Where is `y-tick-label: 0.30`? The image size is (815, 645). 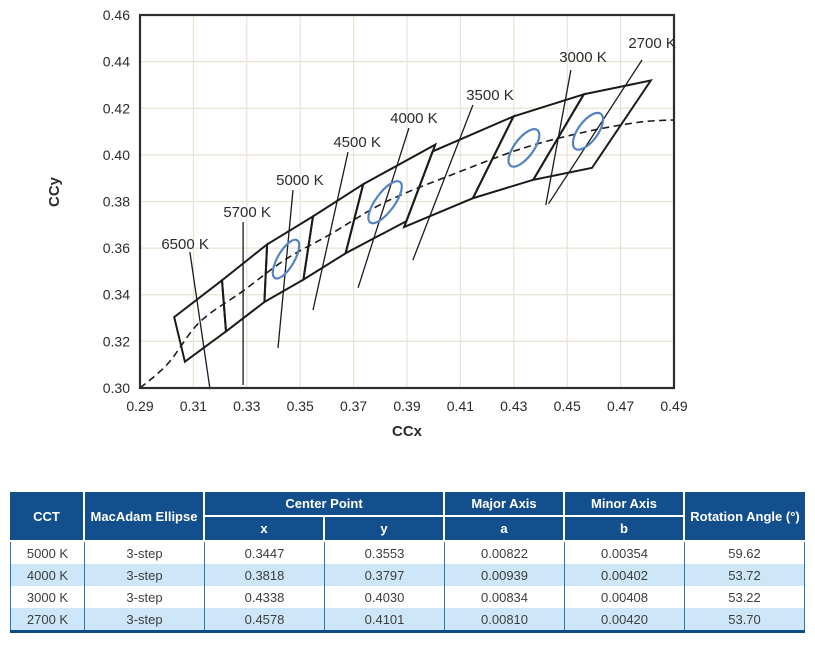 y-tick-label: 0.30 is located at coordinates (116, 388).